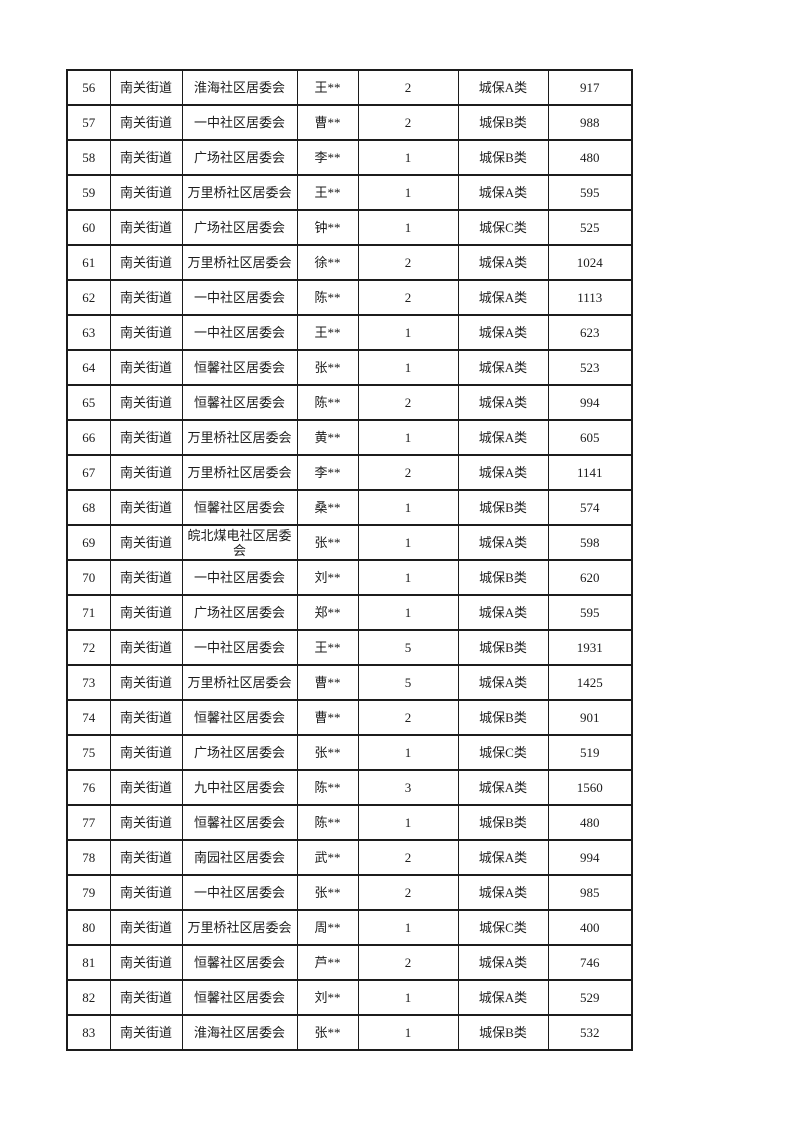  Describe the element at coordinates (349, 227) in the screenshot. I see `table-row: 60 南关街道 广场社区居委会 钟** 1 城保C类 525` at that location.